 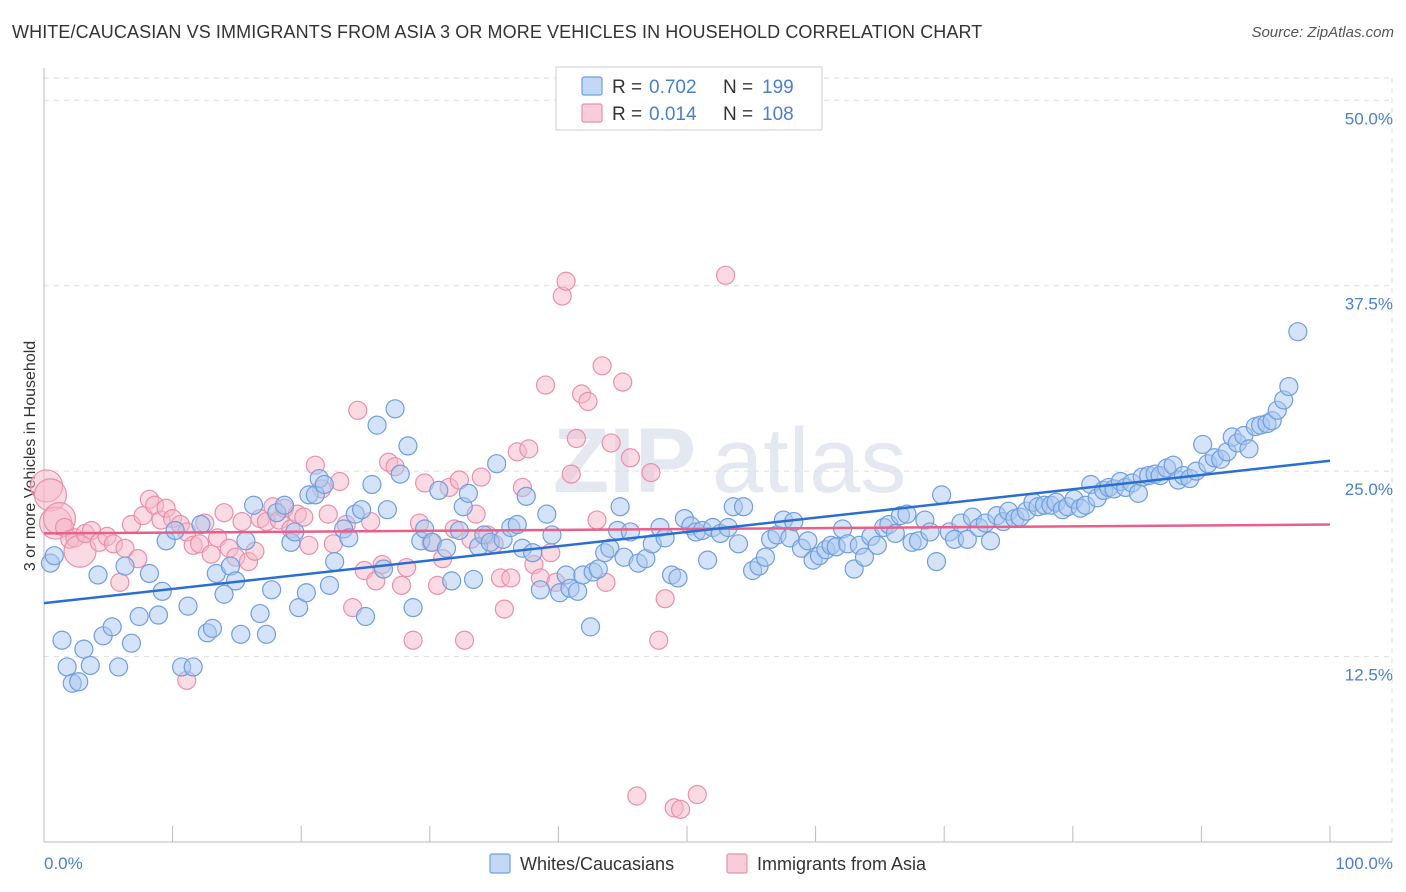 I want to click on x-tick-label-0: 0.0%, so click(x=63, y=863).